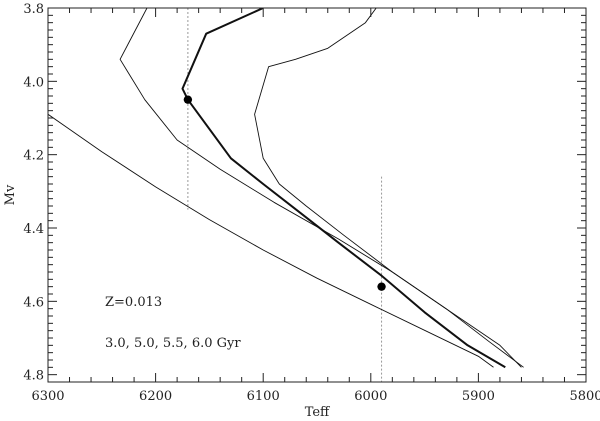 The height and width of the screenshot is (421, 600). What do you see at coordinates (478, 396) in the screenshot?
I see `x-tick-label: 5900` at bounding box center [478, 396].